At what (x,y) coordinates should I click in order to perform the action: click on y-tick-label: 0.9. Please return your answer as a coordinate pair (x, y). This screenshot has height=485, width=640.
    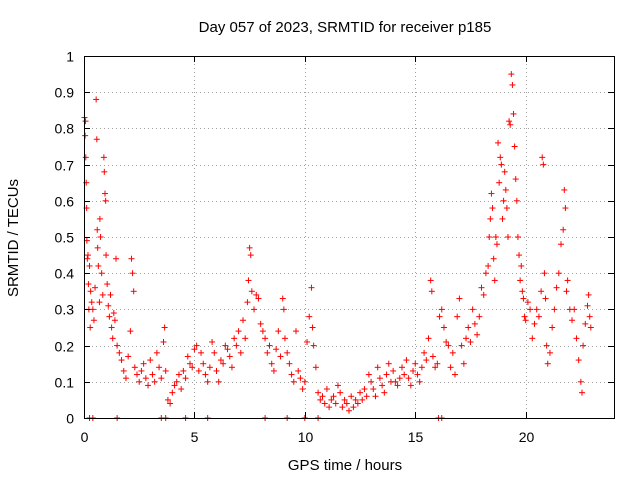
    Looking at the image, I should click on (65, 93).